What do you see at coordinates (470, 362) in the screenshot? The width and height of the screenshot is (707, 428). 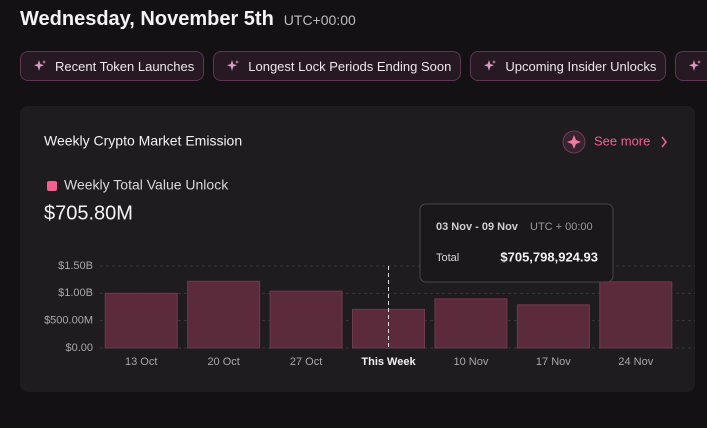 I see `x-tick-label: 10 Nov` at bounding box center [470, 362].